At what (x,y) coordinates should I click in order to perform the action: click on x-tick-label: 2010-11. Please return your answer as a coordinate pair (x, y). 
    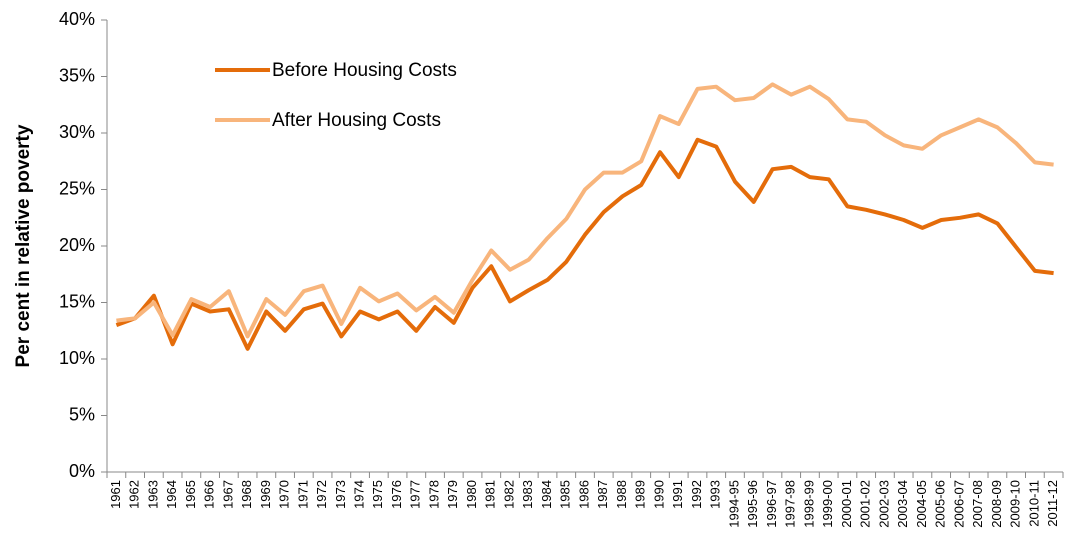
    Looking at the image, I should click on (1033, 503).